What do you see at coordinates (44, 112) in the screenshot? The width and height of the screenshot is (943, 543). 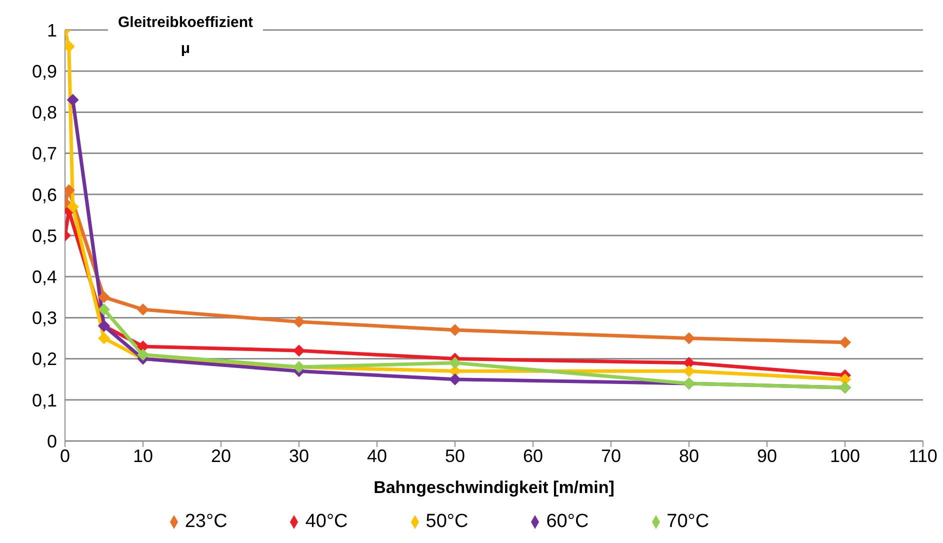 I see `y-tick-label: 0,8` at bounding box center [44, 112].